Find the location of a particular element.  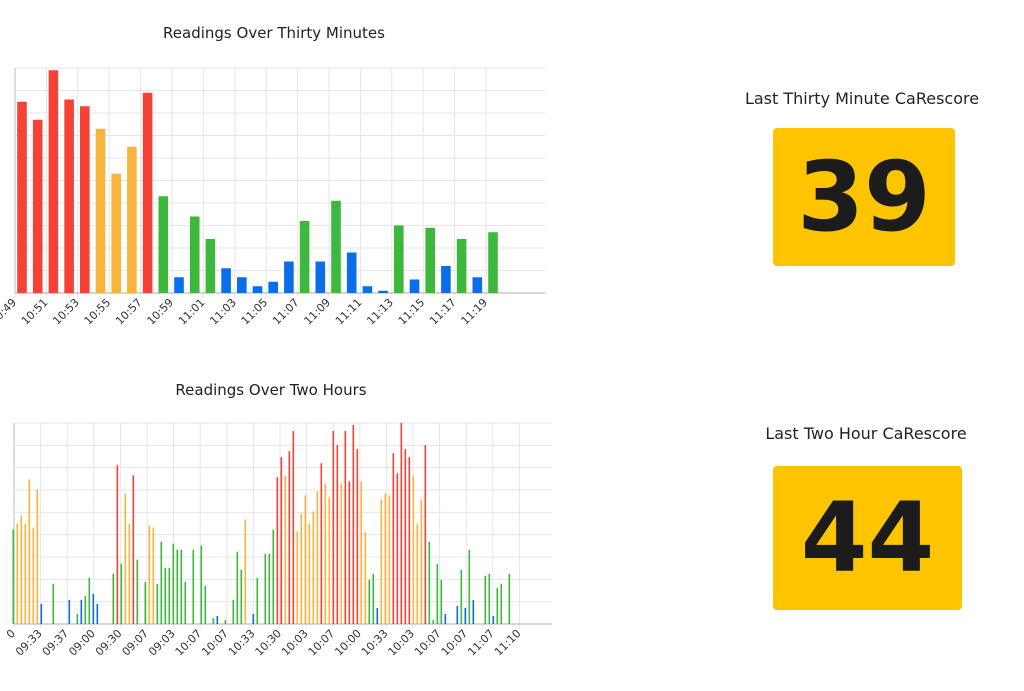

two-hour-tick-label: 09:30 is located at coordinates (109, 643).